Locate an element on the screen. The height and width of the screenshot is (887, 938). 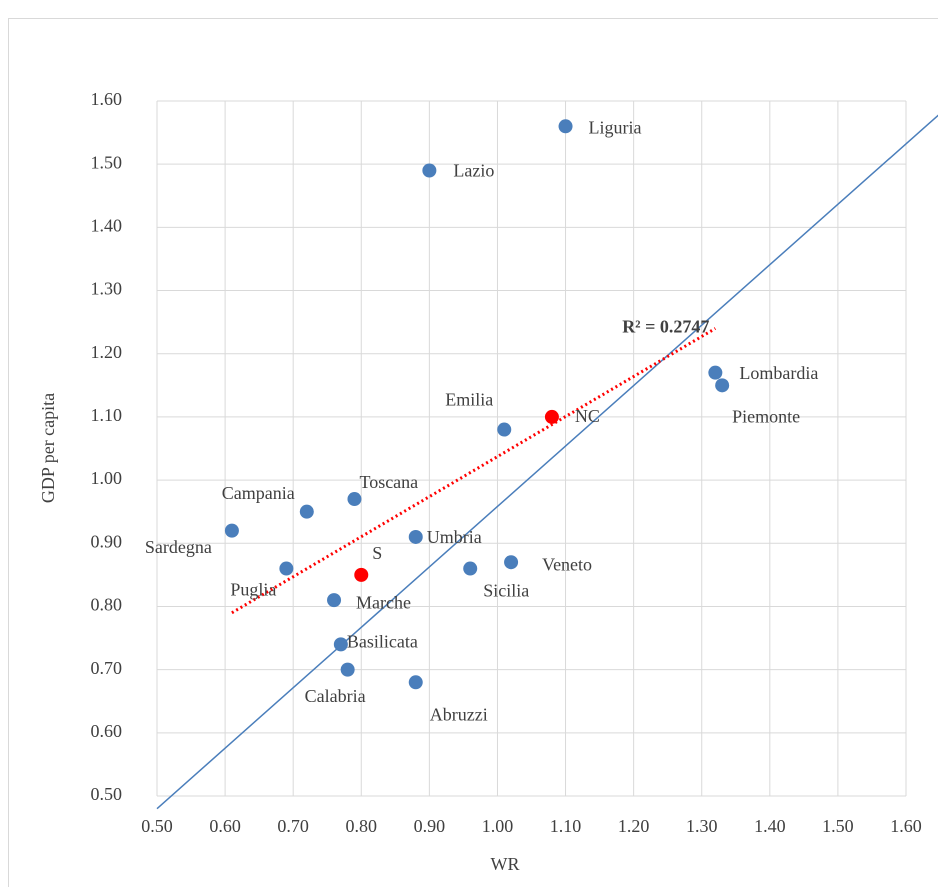
x-tick-label: 1.10 is located at coordinates (566, 826).